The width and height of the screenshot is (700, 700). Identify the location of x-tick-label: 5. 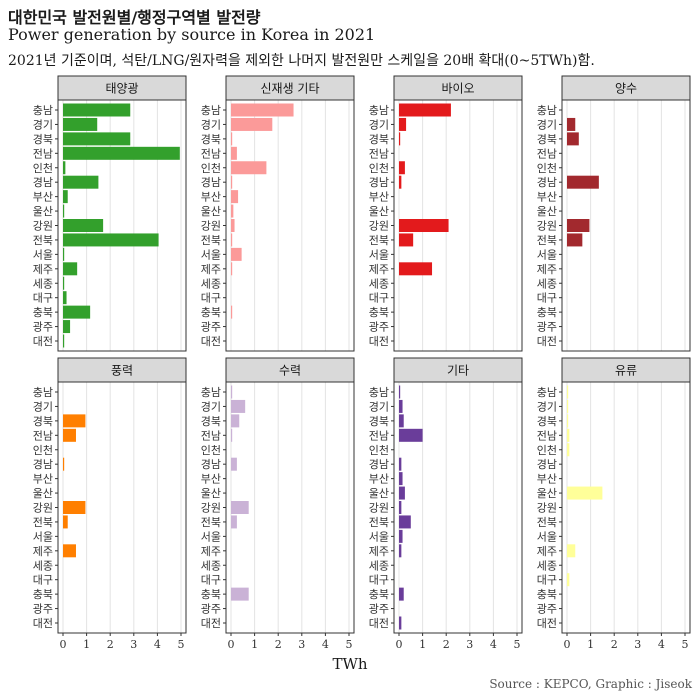
(349, 644).